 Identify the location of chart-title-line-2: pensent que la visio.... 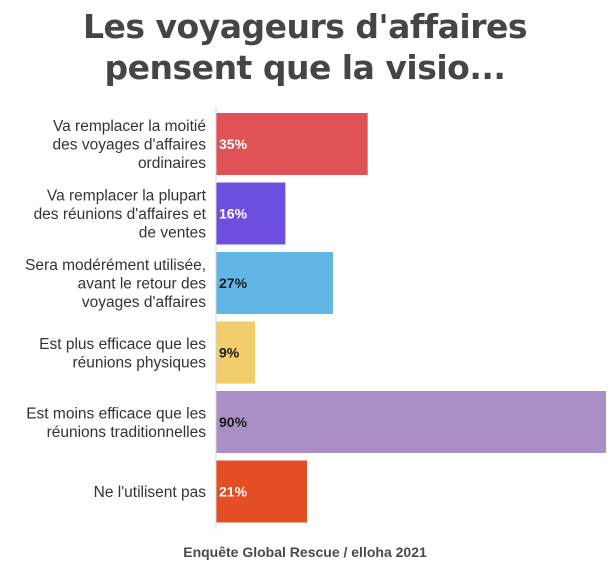
(305, 67).